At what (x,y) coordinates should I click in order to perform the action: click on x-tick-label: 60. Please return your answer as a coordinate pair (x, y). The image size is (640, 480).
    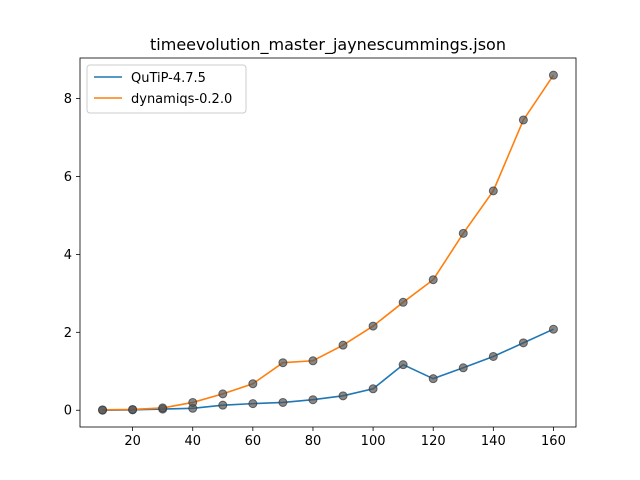
    Looking at the image, I should click on (253, 441).